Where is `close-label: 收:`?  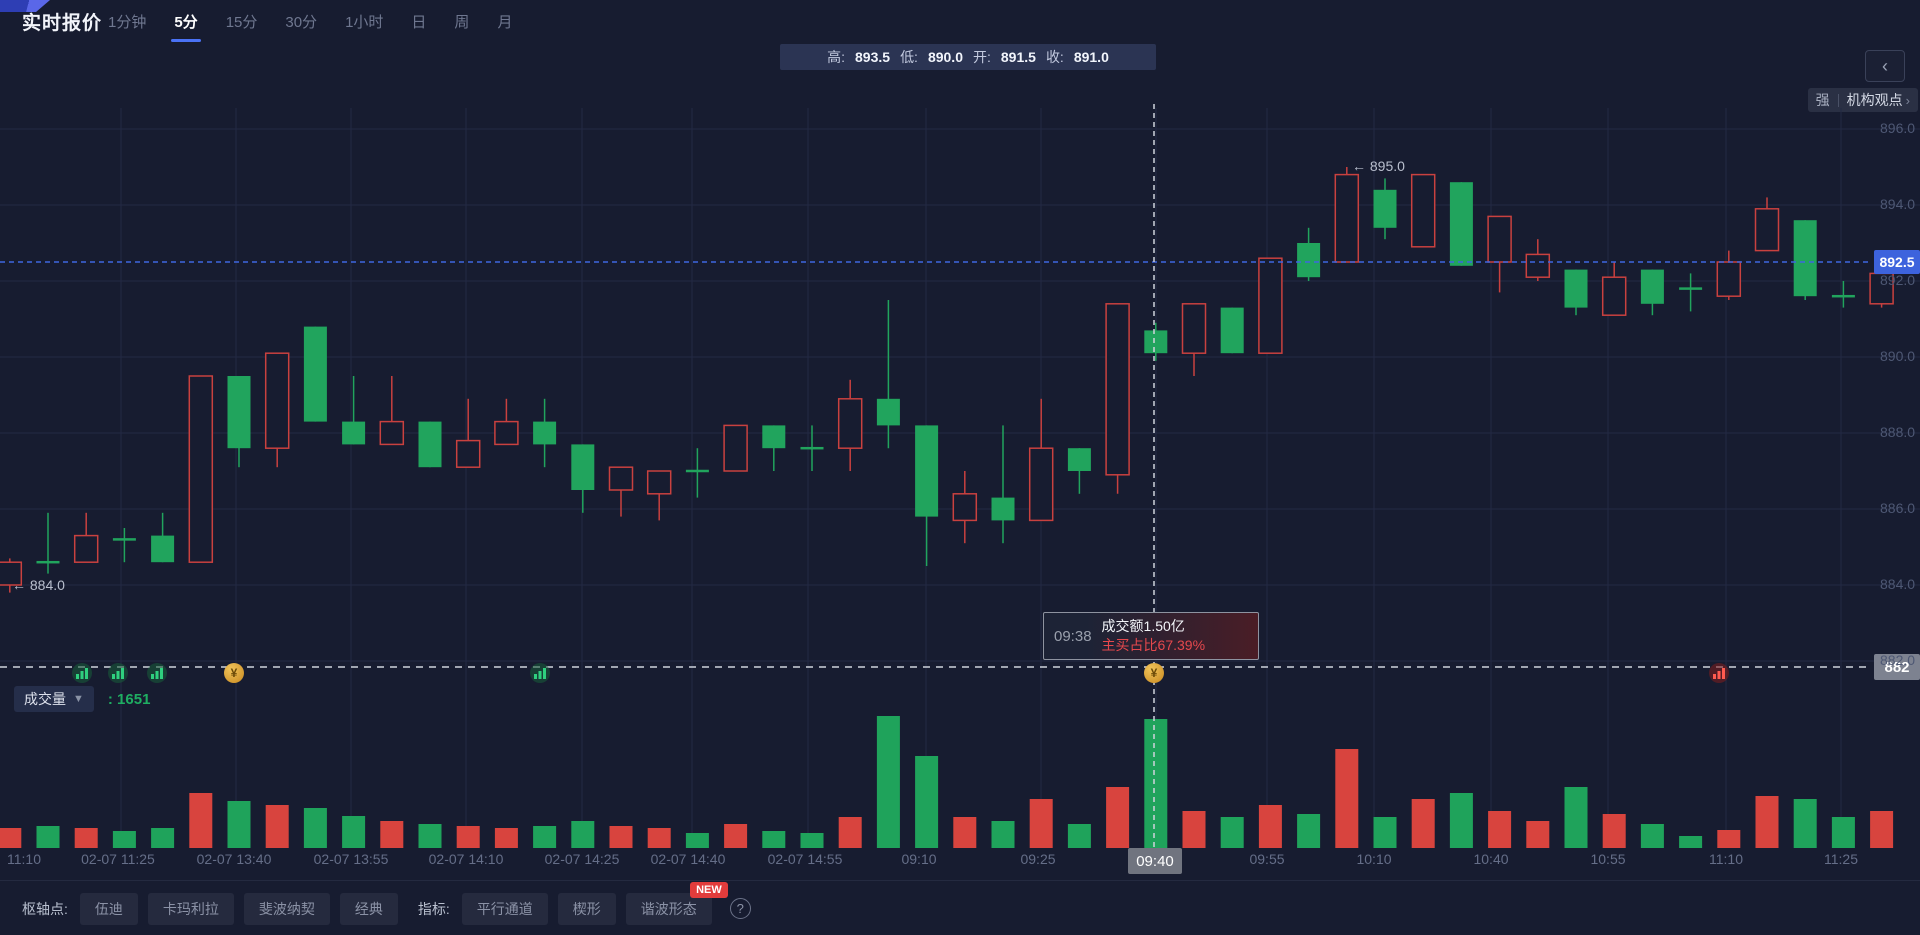
close-label: 收: is located at coordinates (1054, 57).